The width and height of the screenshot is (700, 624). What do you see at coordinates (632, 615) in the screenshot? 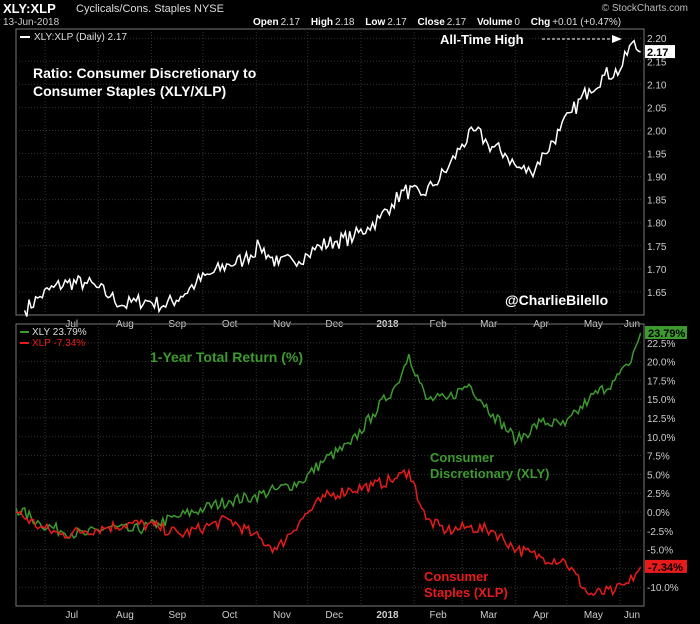
I see `x-tick-label: Jun` at bounding box center [632, 615].